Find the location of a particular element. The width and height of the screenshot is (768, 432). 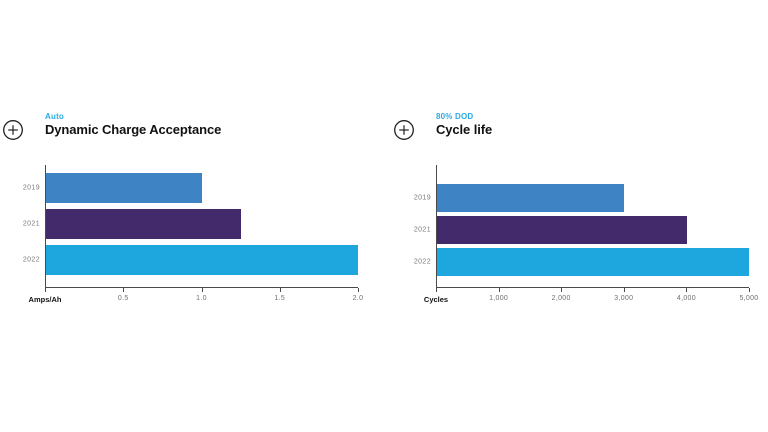

x-axis-unit-label: Cycles is located at coordinates (436, 299).